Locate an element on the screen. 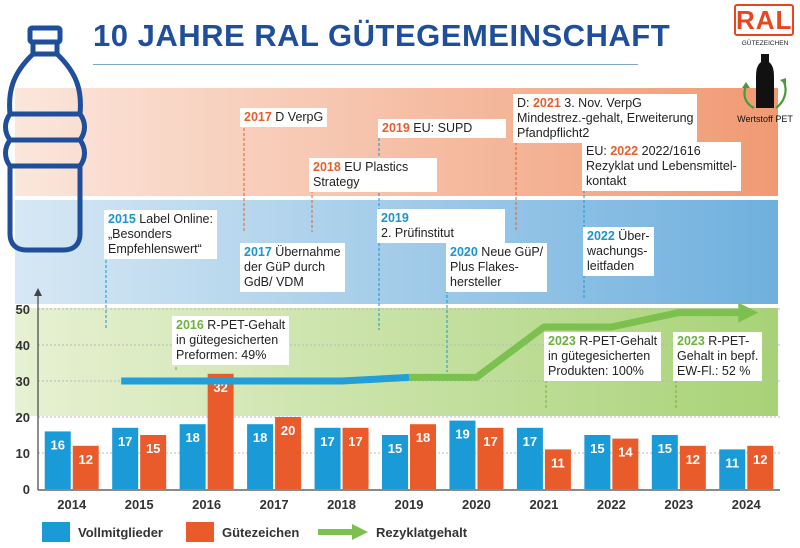 This screenshot has width=800, height=548. ral-logo: RAL GÜTEZEICHEN Wertstoff PET is located at coordinates (765, 66).